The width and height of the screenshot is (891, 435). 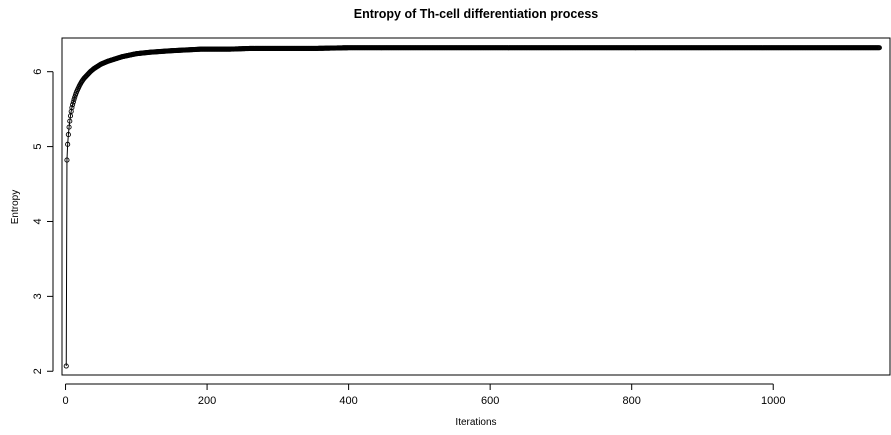 I want to click on x-tick-label: 800, so click(x=632, y=401).